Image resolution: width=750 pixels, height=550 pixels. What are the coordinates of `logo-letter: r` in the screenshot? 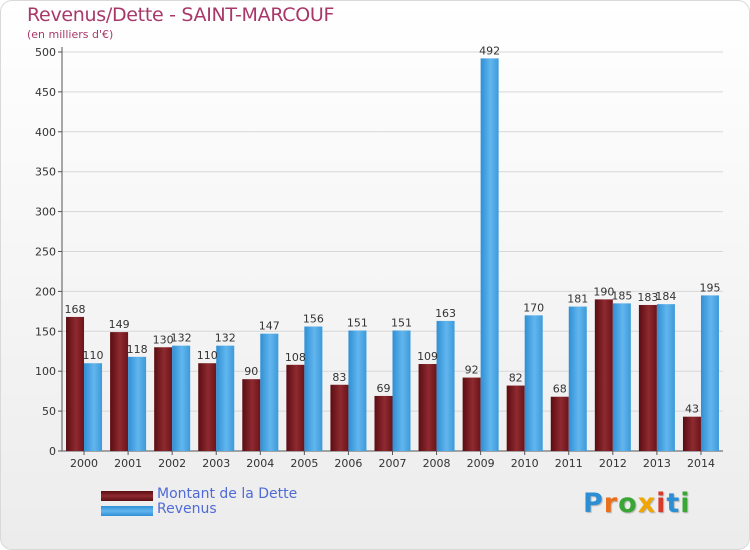 It's located at (611, 503).